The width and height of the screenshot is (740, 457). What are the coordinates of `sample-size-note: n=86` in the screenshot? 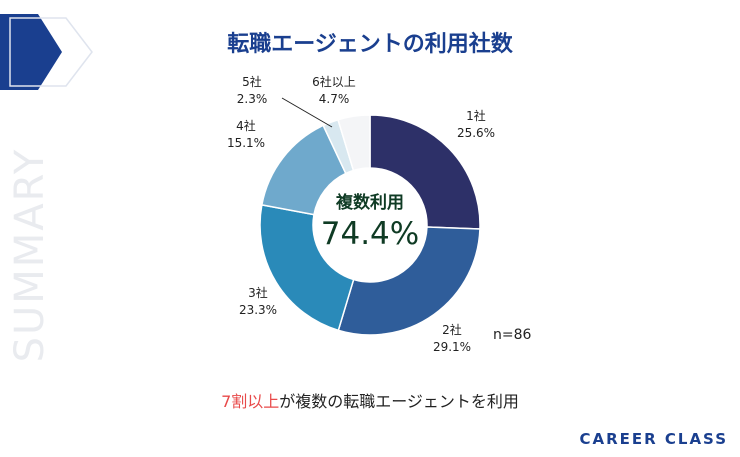 It's located at (512, 335).